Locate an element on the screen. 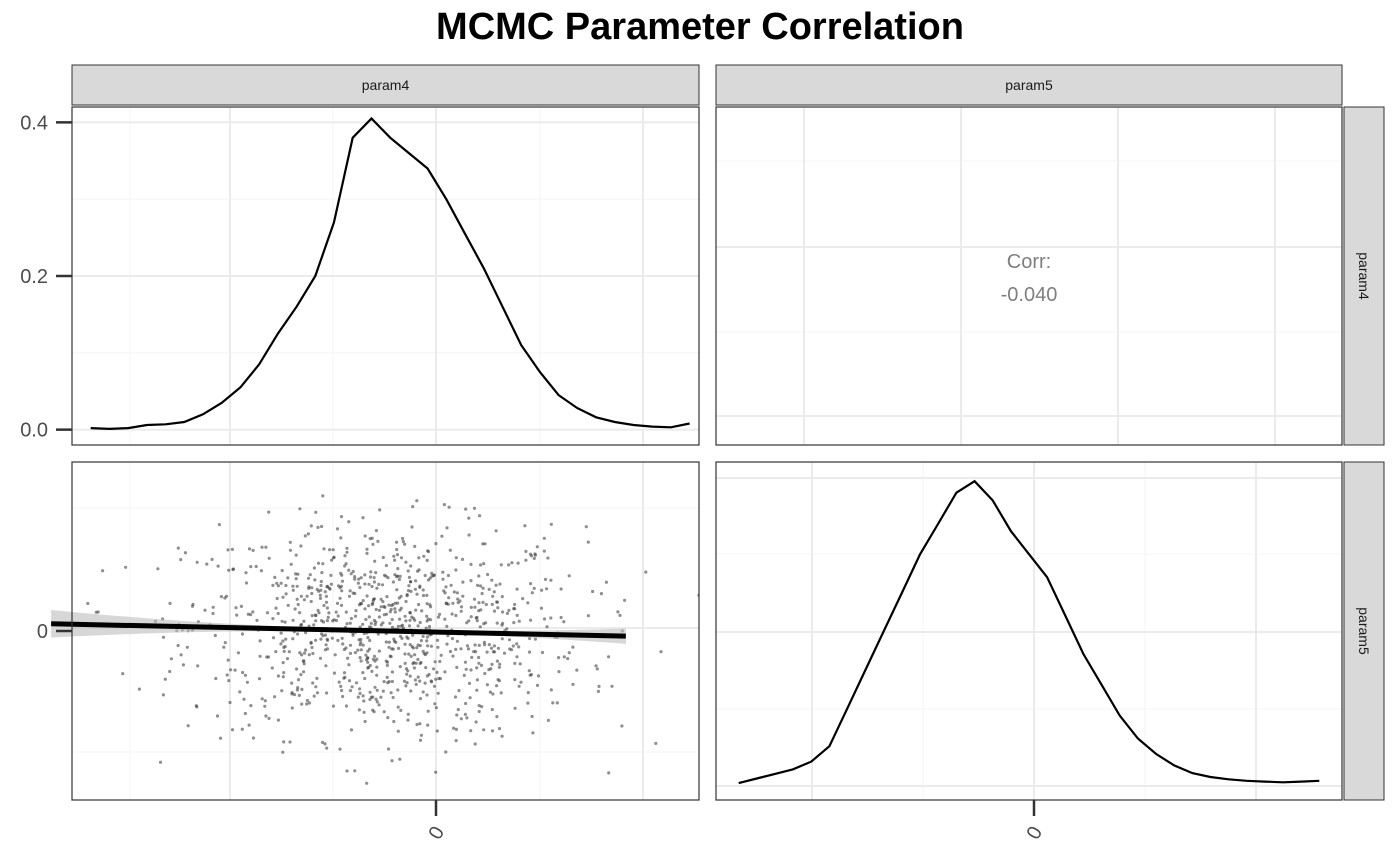 This screenshot has height=866, width=1400. scatter-points is located at coordinates (392, 639).